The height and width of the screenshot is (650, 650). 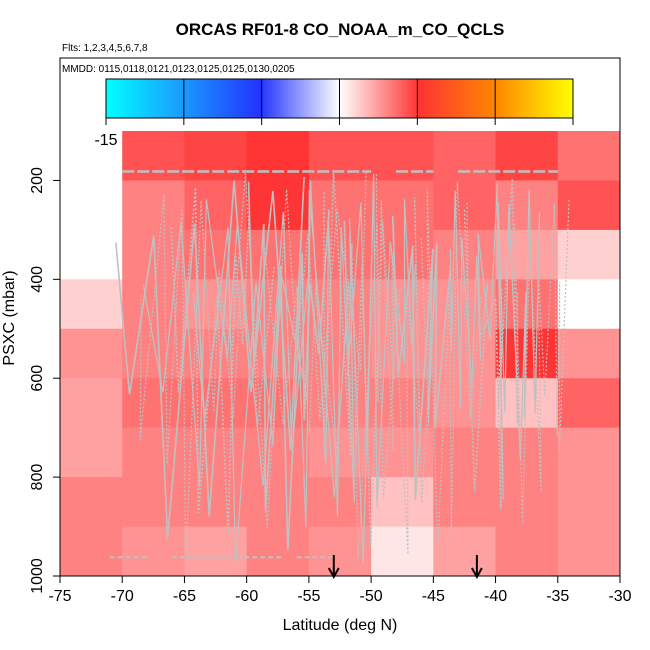 What do you see at coordinates (105, 48) in the screenshot?
I see `flights-note: Flts: 1,2,3,4,5,6,7,8` at bounding box center [105, 48].